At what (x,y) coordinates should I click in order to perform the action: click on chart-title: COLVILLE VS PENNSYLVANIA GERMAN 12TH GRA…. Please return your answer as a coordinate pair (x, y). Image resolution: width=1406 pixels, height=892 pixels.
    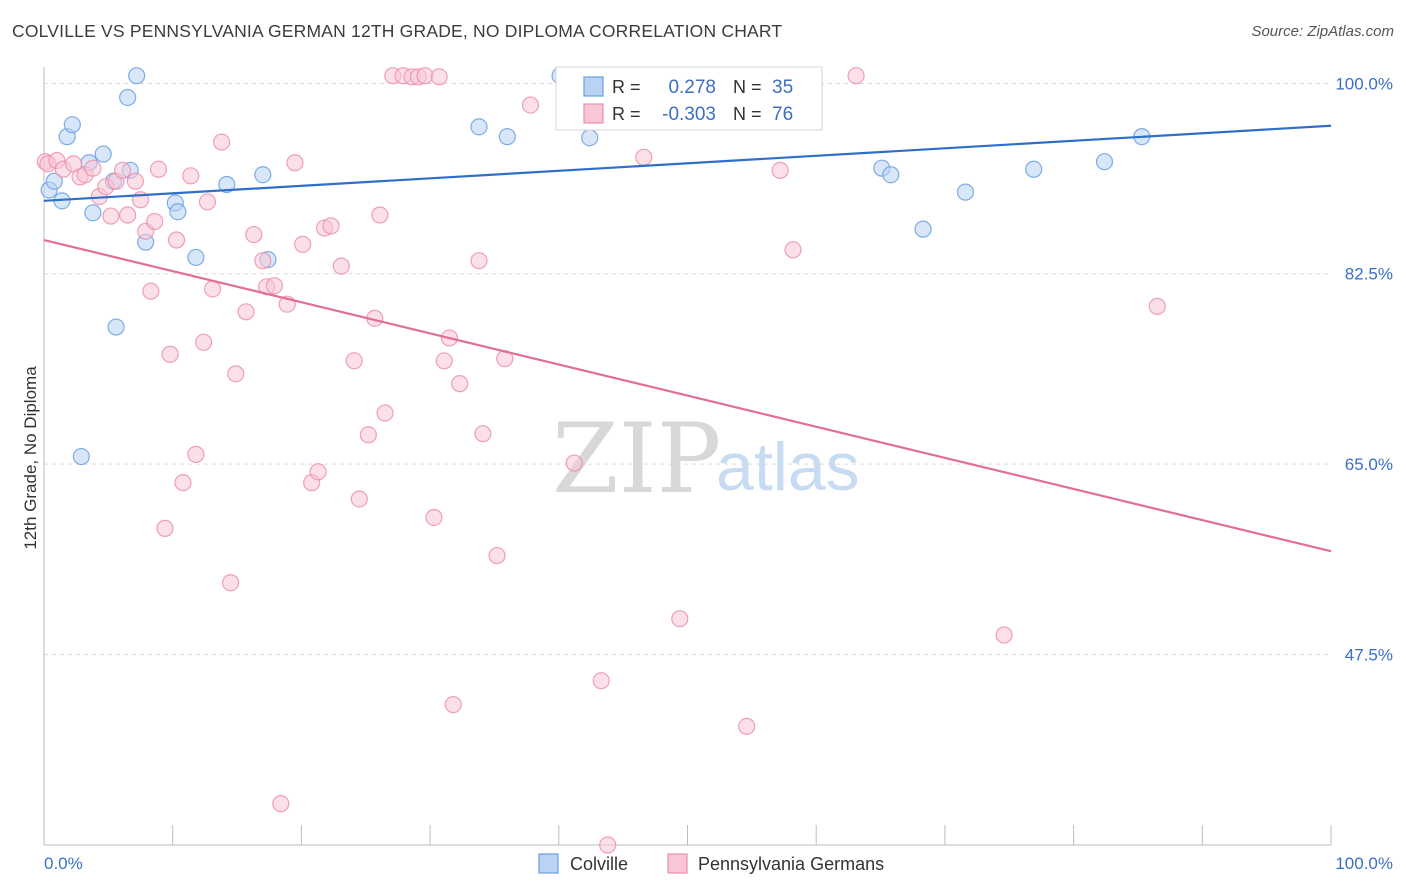
    Looking at the image, I should click on (397, 31).